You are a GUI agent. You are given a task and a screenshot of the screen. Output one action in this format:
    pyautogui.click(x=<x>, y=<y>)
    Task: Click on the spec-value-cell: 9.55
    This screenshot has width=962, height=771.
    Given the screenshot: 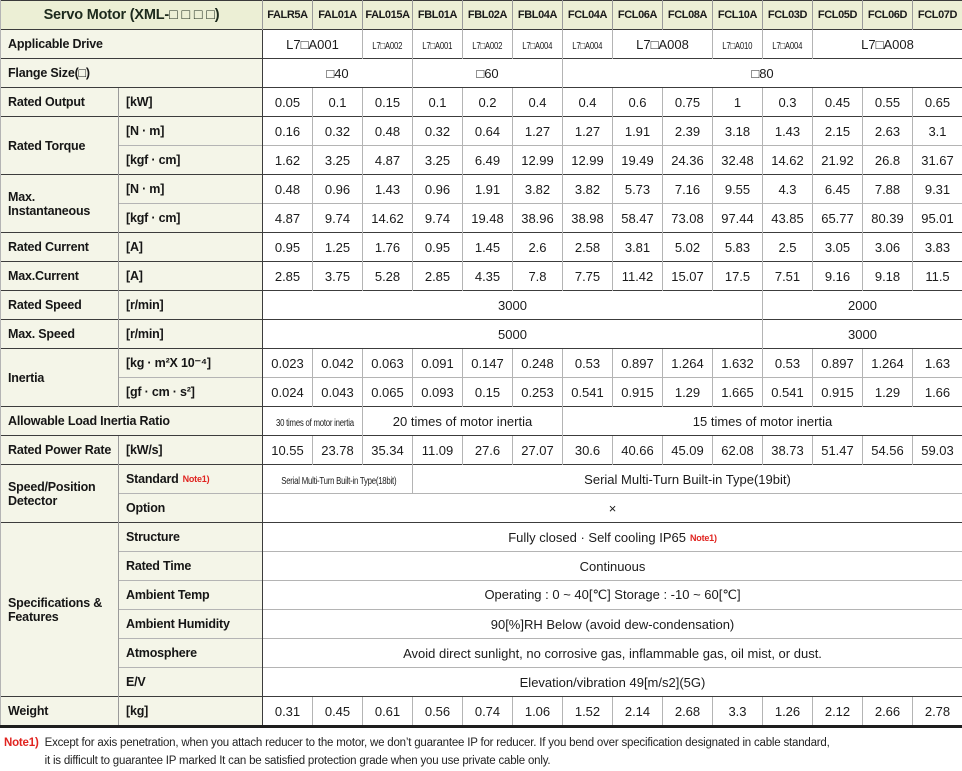 What is the action you would take?
    pyautogui.click(x=738, y=189)
    